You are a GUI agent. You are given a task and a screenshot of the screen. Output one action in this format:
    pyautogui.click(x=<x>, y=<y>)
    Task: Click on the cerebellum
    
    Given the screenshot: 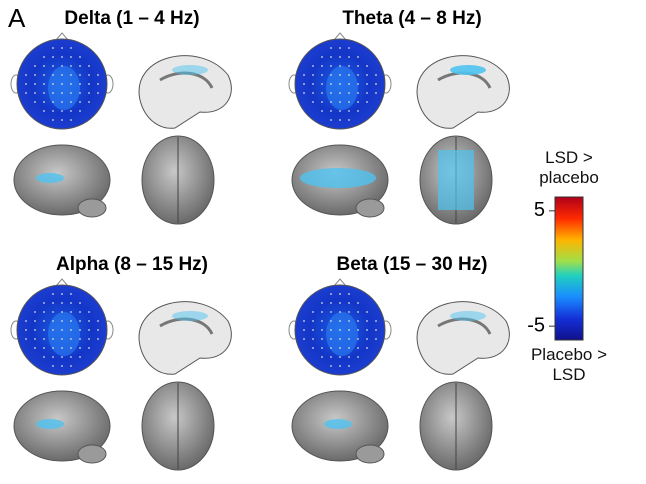 What is the action you would take?
    pyautogui.click(x=92, y=208)
    